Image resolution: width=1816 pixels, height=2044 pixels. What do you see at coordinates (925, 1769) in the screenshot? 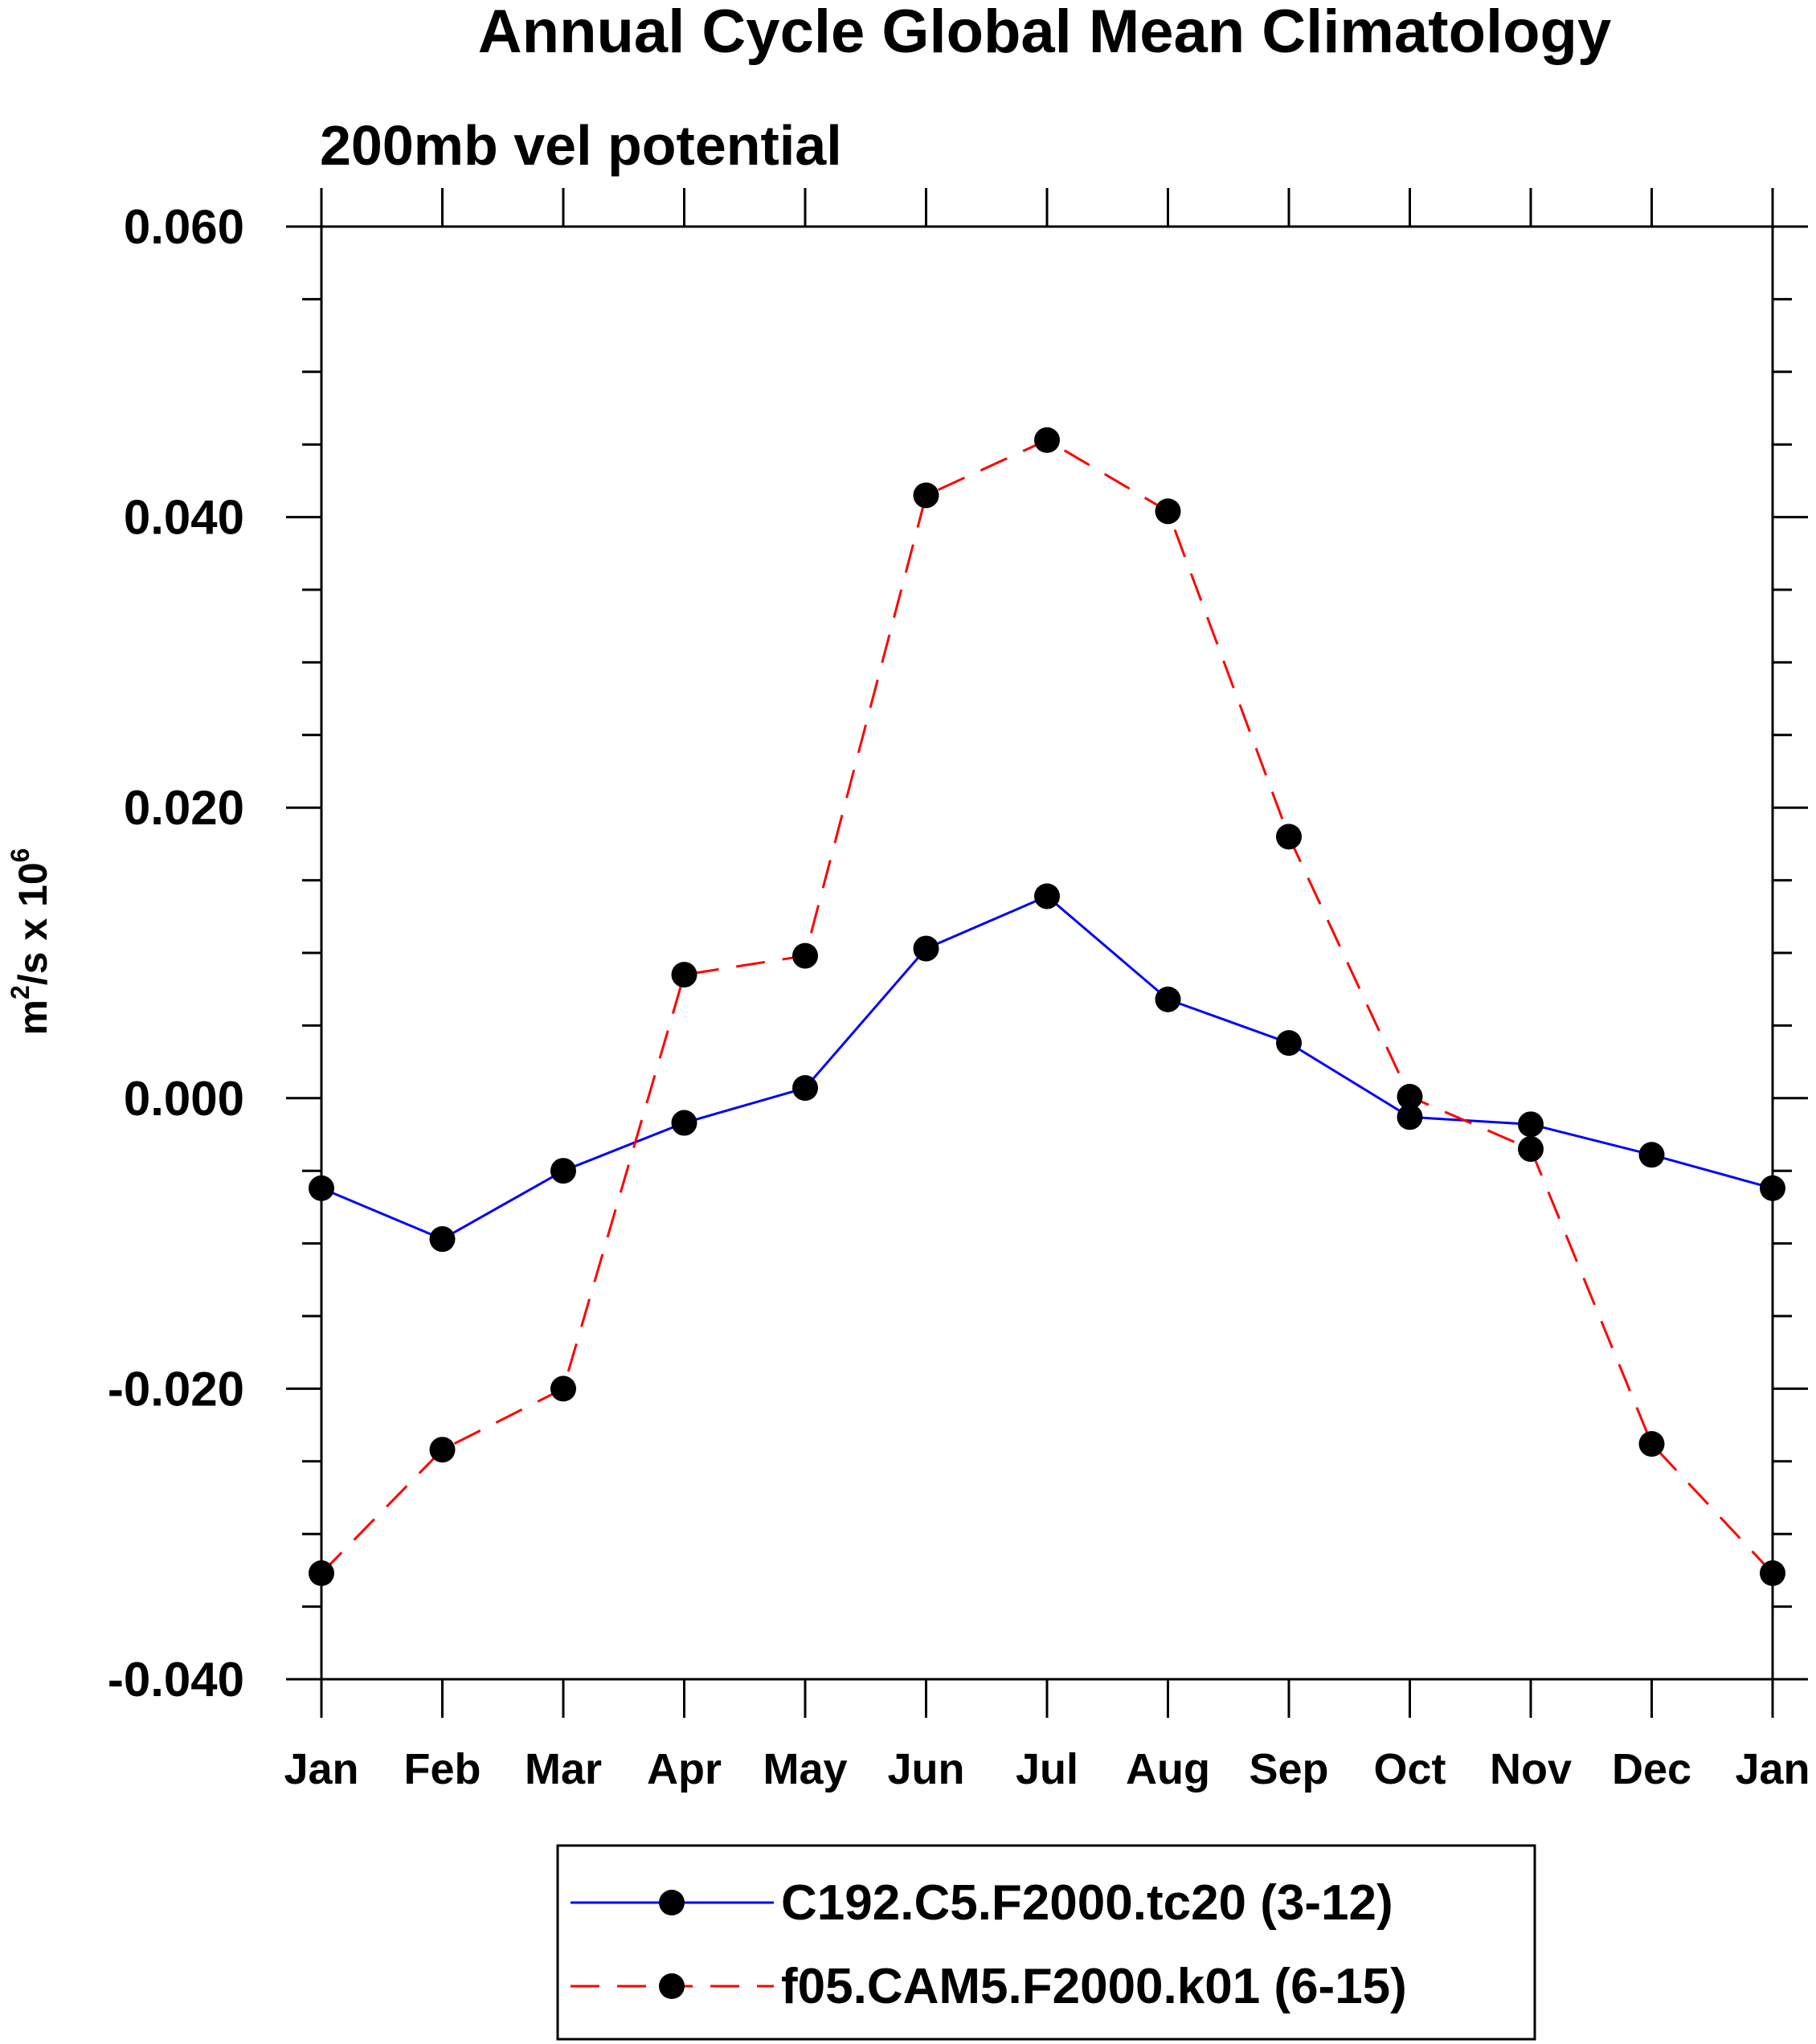
I see `x-tick-label: Jun` at bounding box center [925, 1769].